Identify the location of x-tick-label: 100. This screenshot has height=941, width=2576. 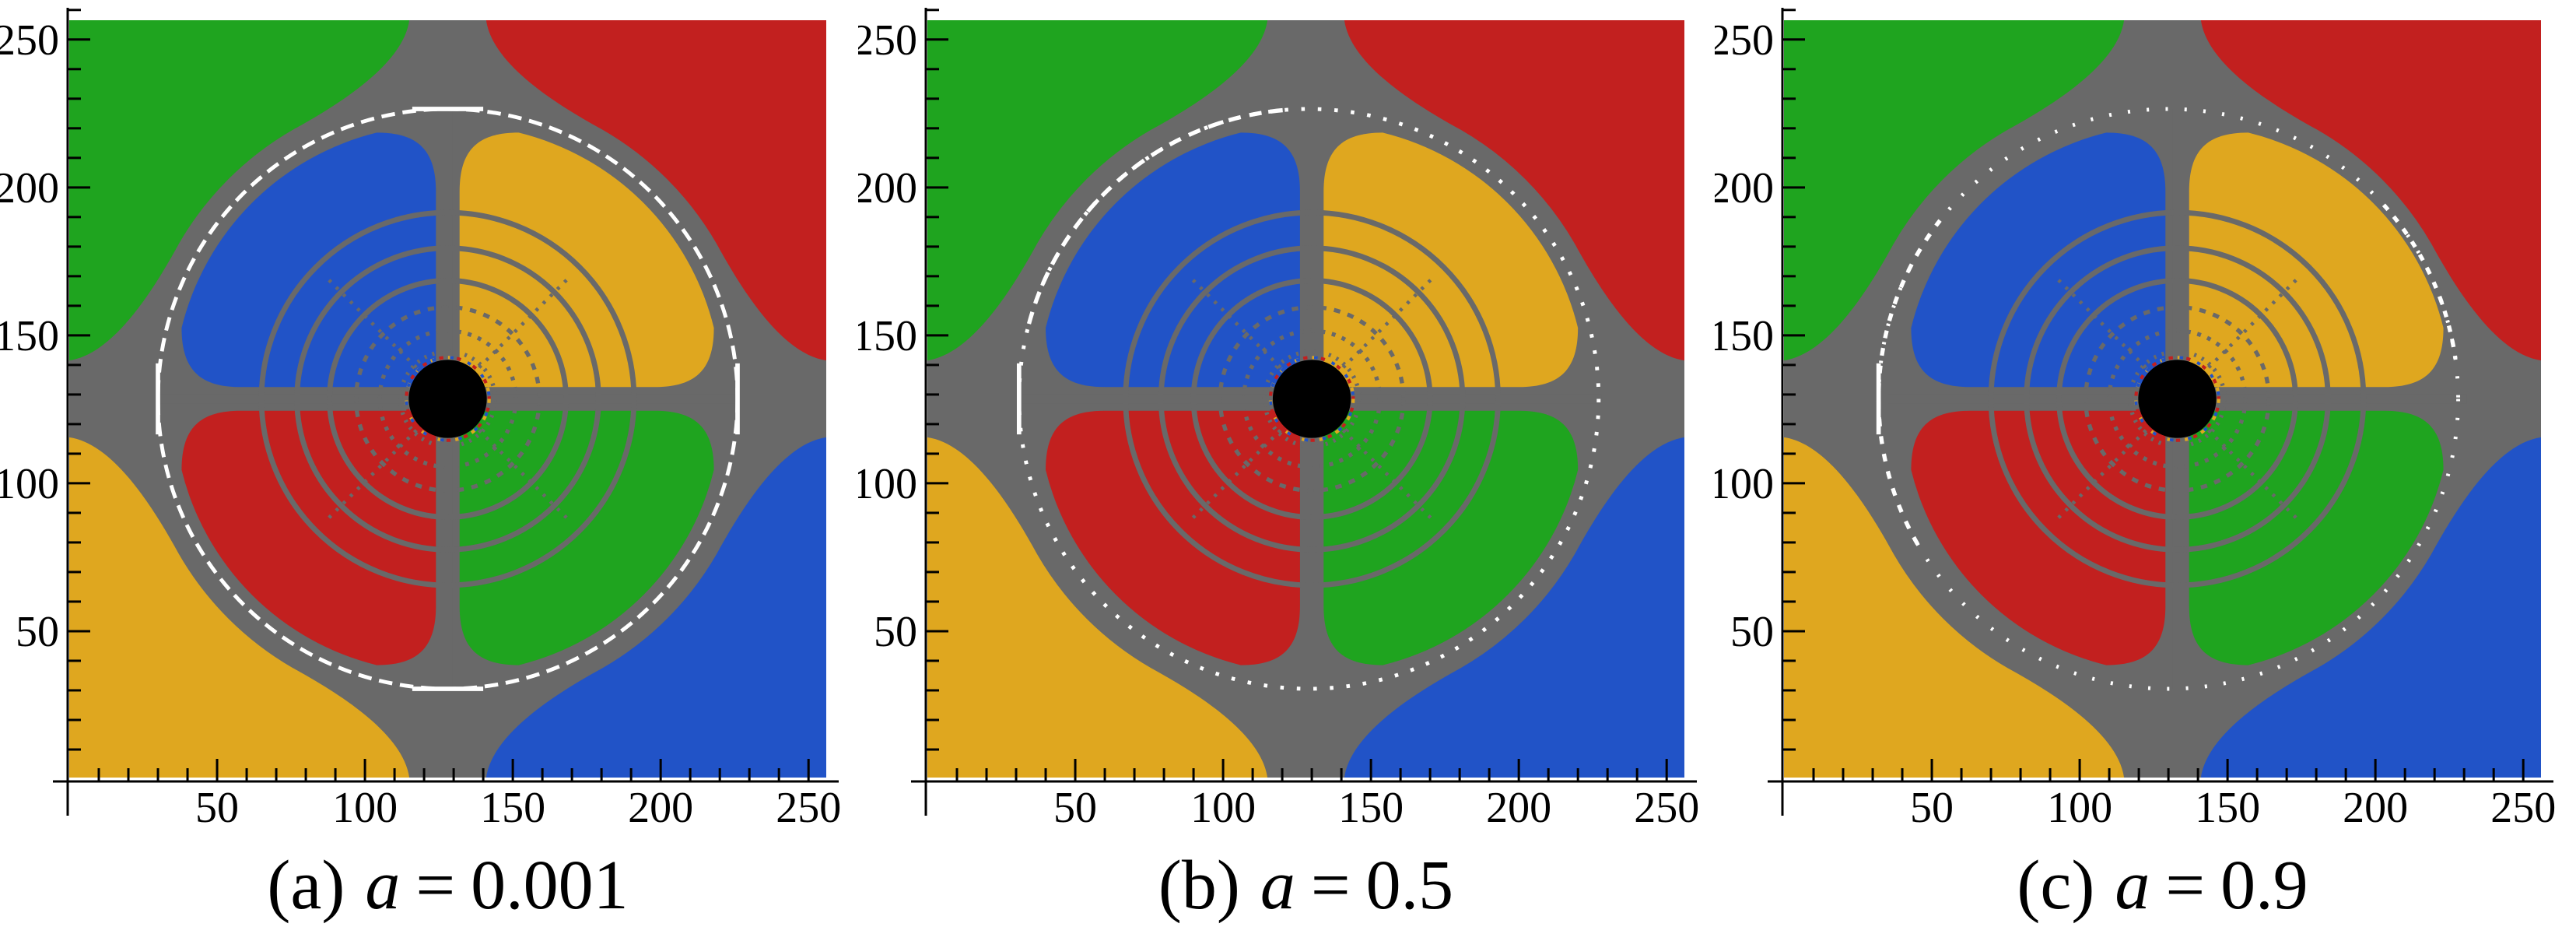
(365, 808).